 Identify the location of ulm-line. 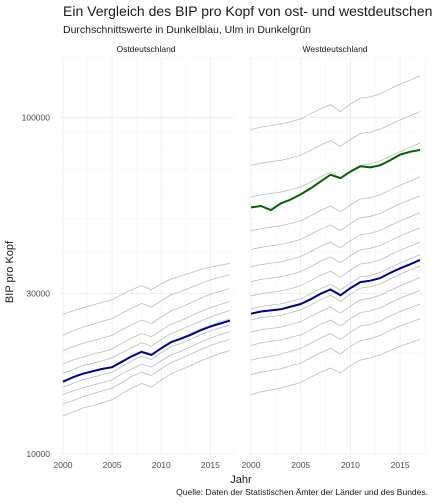
(335, 180).